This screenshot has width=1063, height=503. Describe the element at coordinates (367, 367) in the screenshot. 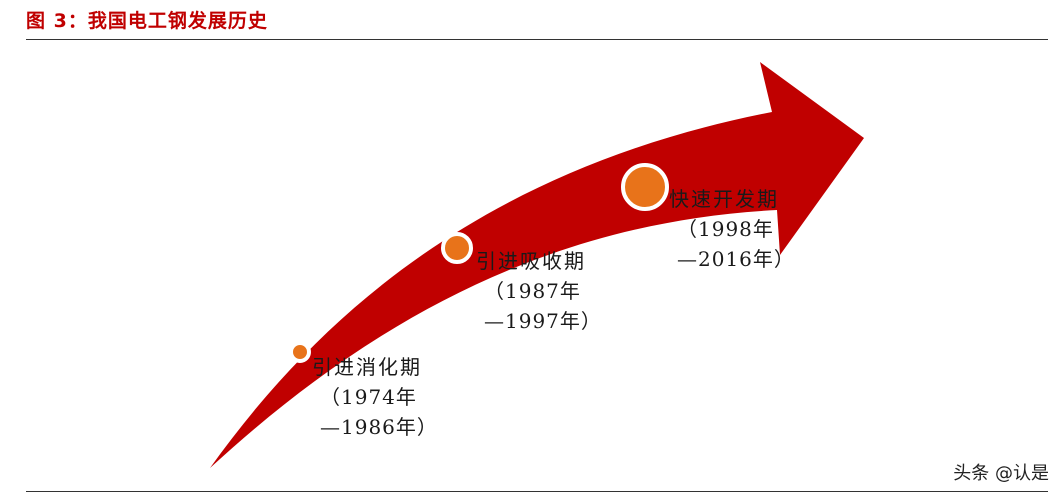

I see `stage-1-name: 引进消化期` at that location.